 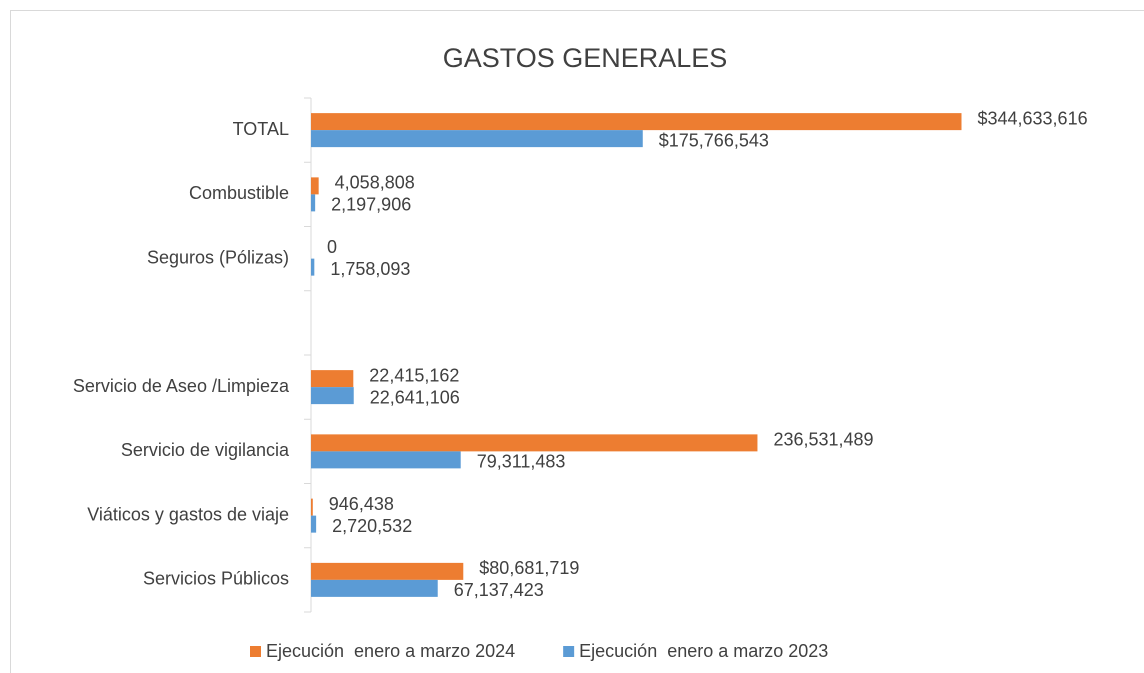 What do you see at coordinates (414, 375) in the screenshot?
I see `data-label: 22,415,162` at bounding box center [414, 375].